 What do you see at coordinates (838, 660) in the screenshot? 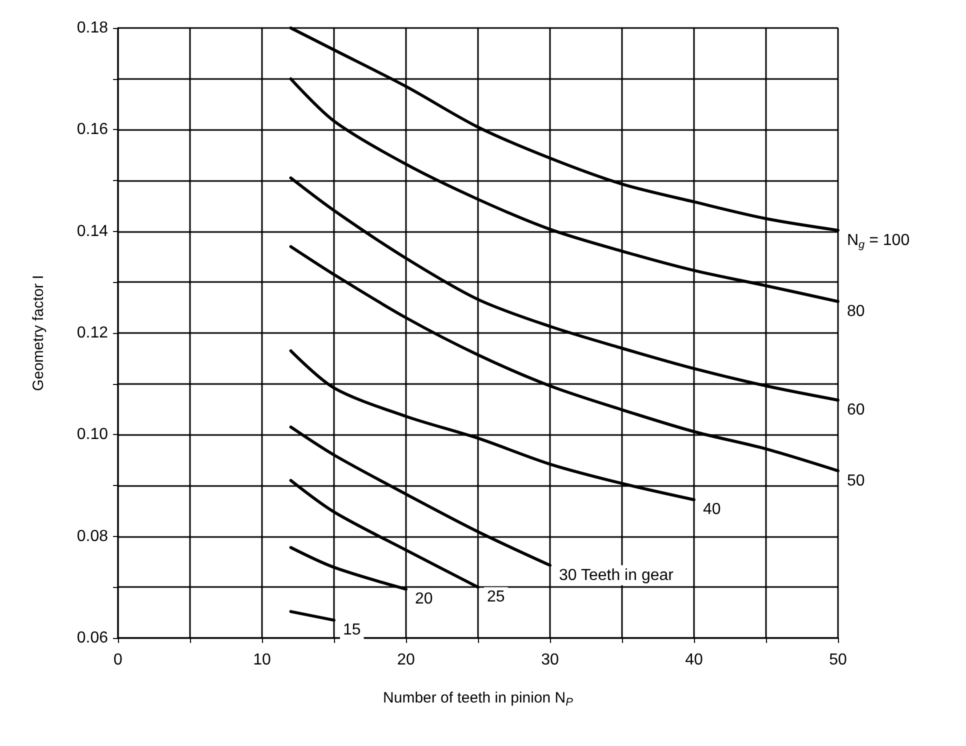
I see `x-tick-label: 50` at bounding box center [838, 660].